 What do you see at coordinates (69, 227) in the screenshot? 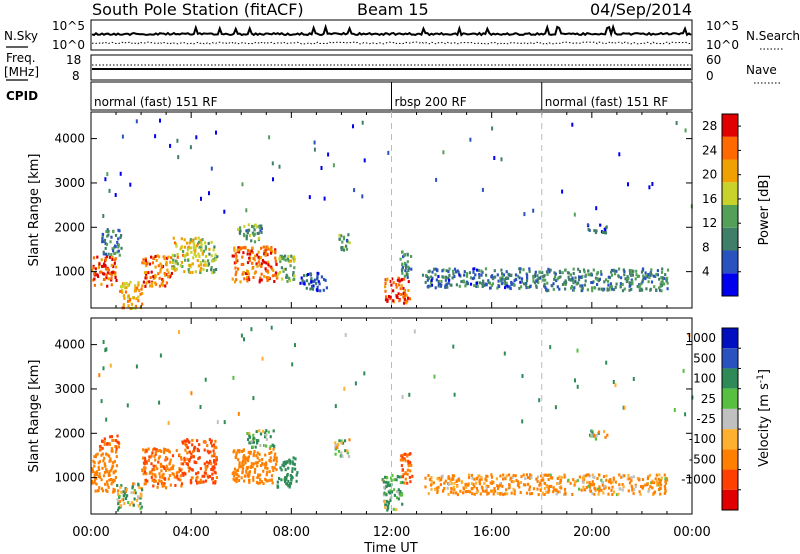
I see `y-tick-label: 2000` at bounding box center [69, 227].